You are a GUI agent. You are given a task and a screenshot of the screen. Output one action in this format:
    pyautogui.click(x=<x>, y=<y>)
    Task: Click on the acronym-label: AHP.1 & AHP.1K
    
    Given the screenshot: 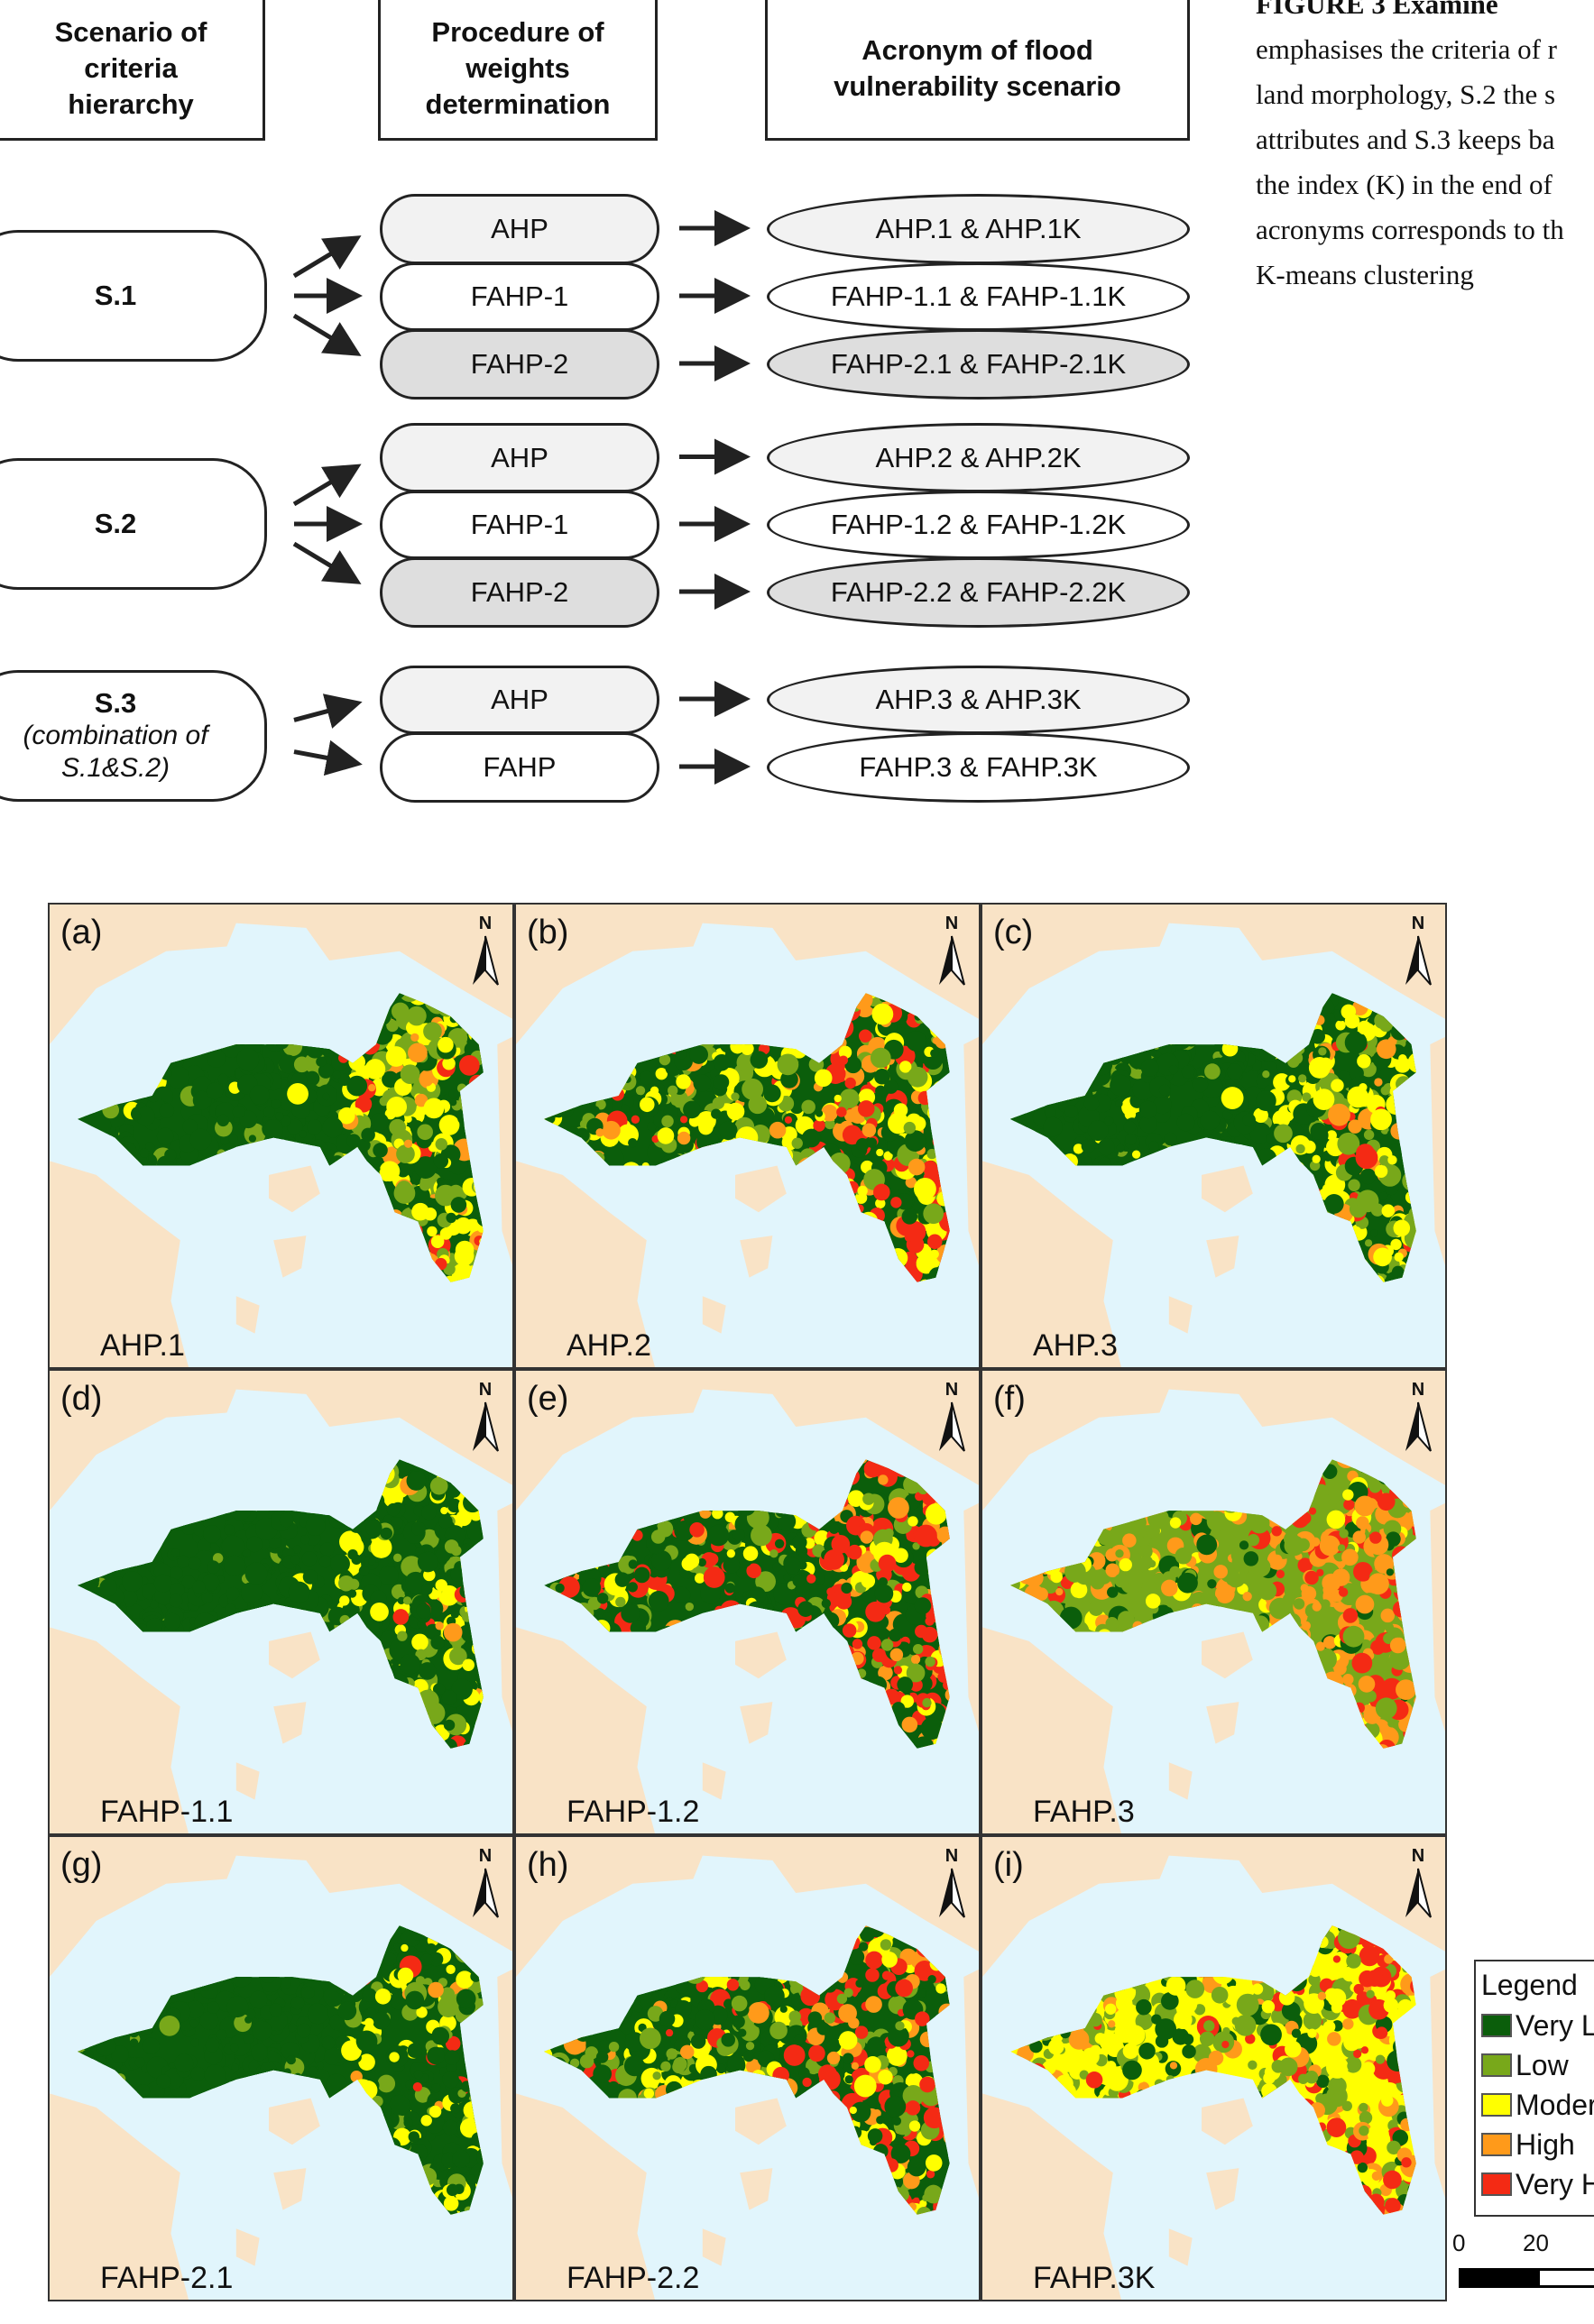 What is the action you would take?
    pyautogui.click(x=978, y=228)
    